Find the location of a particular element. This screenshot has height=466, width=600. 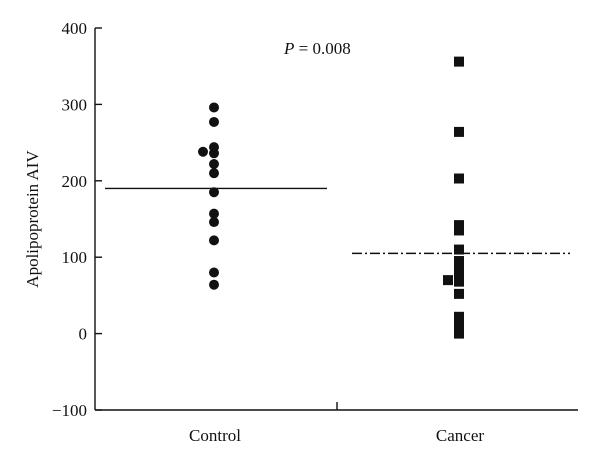

summary-lines is located at coordinates (337, 221).